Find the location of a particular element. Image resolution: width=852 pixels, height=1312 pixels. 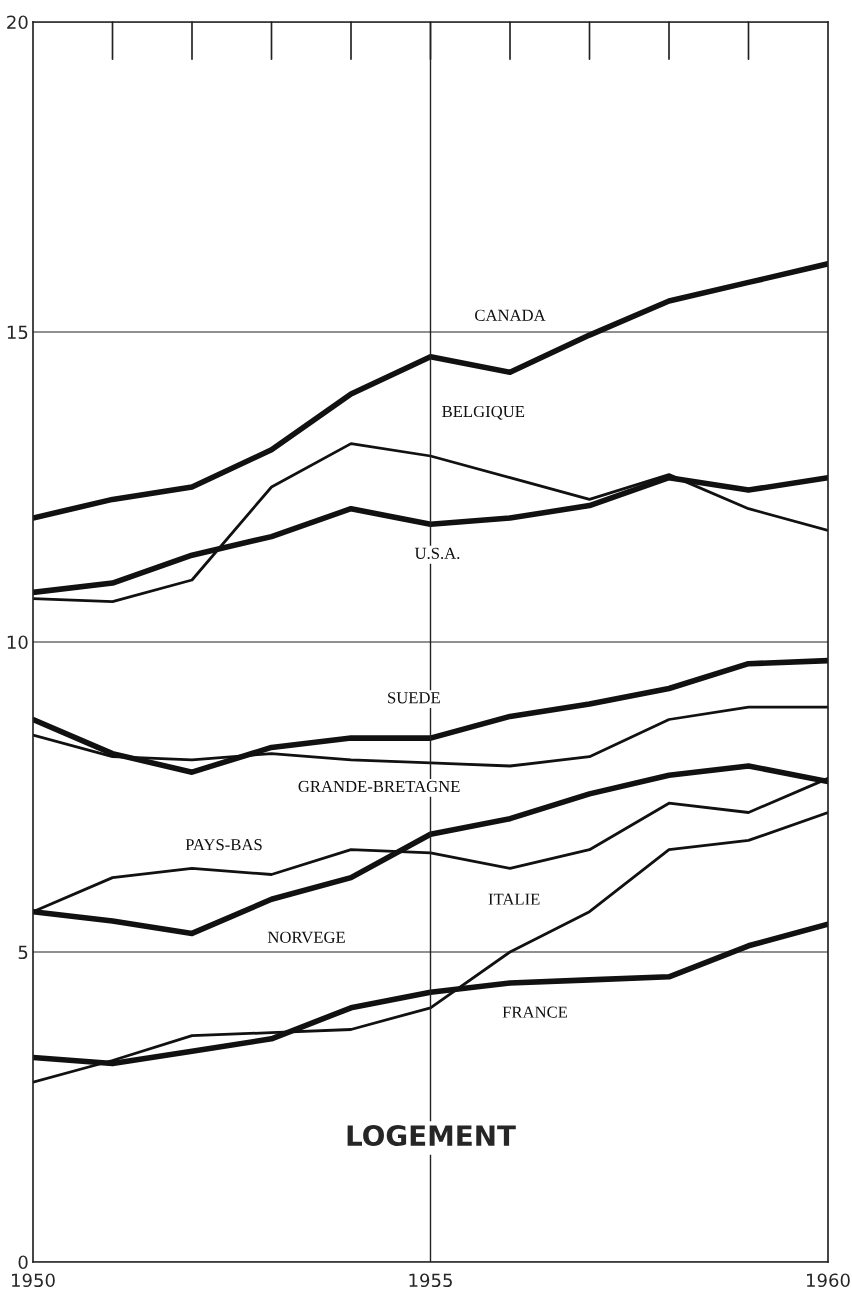

series-label: CANADA is located at coordinates (510, 315).